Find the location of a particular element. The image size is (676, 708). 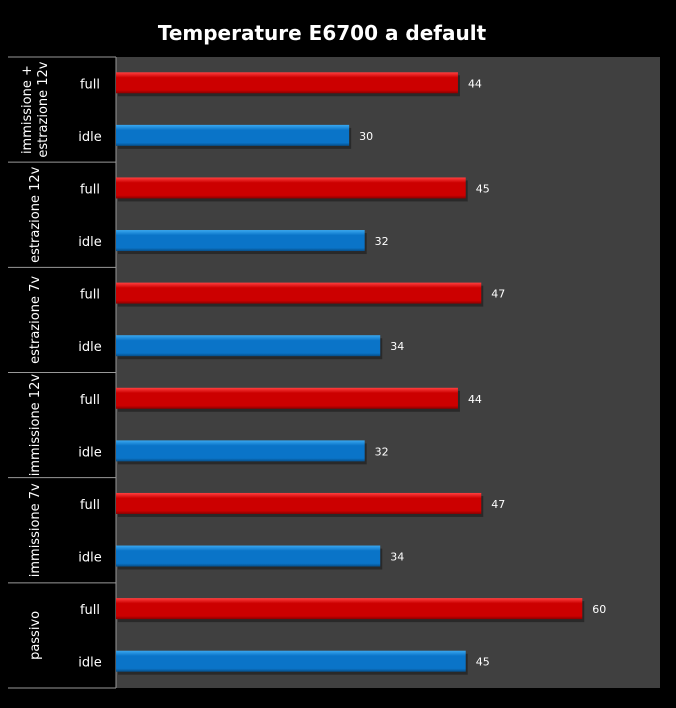

group-label: immissione 7v is located at coordinates (35, 530).